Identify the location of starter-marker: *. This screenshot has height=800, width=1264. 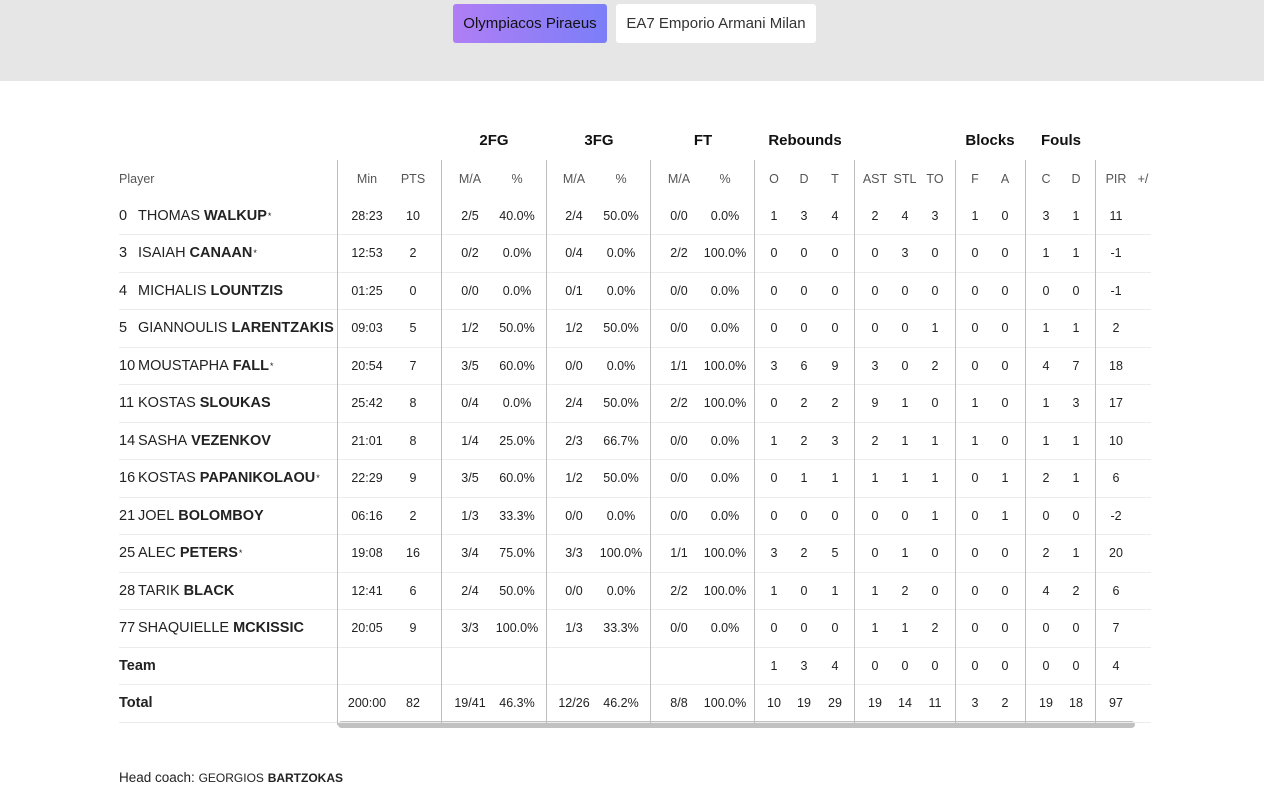
(255, 253).